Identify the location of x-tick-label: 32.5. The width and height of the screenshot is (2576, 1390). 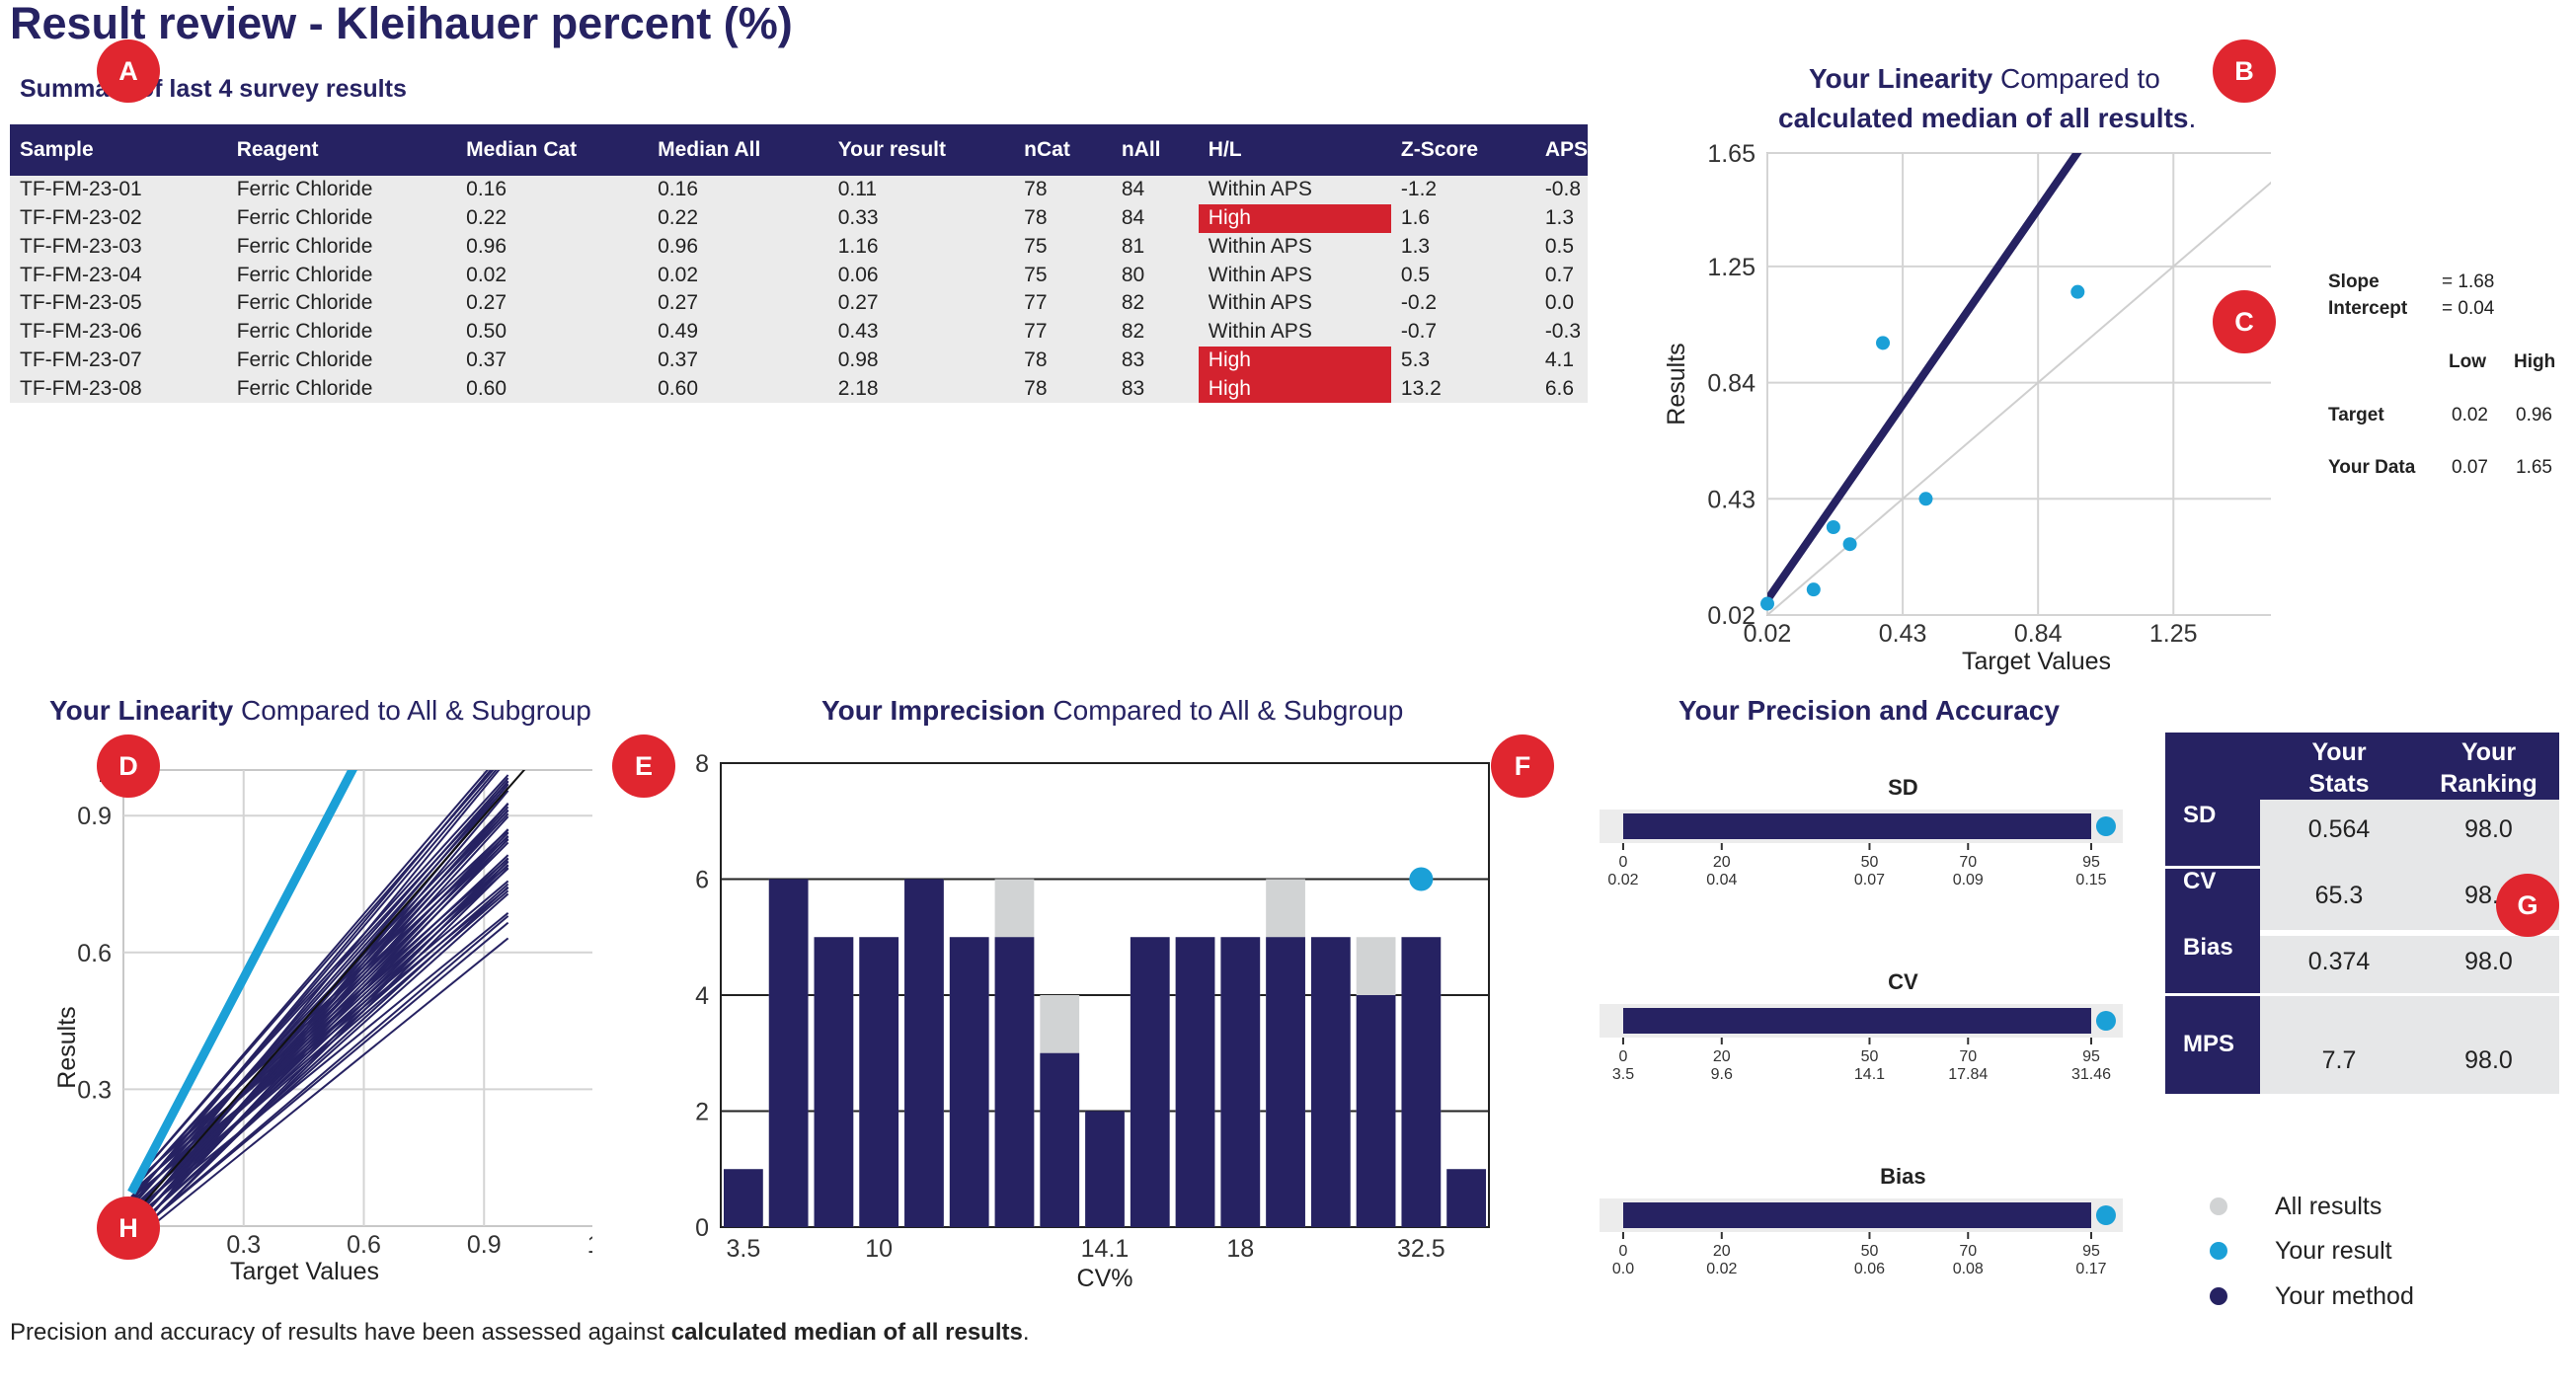
(1421, 1249).